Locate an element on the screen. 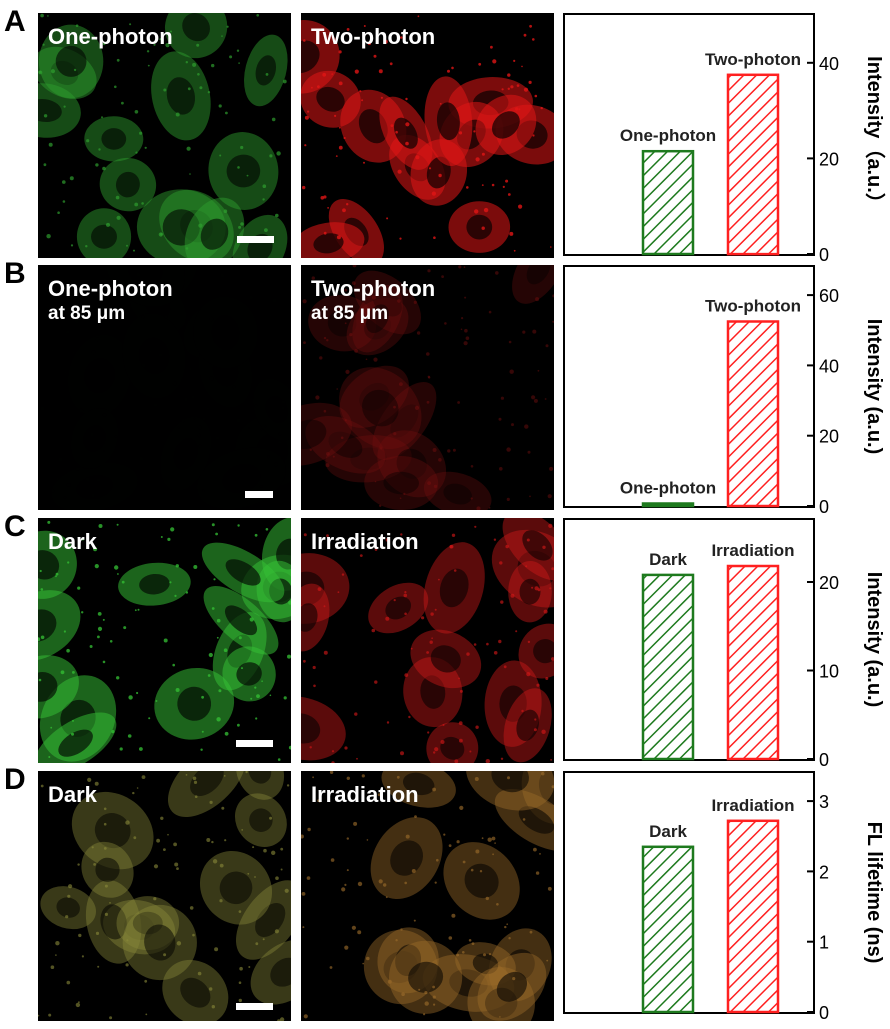  y-tick-label: 10 is located at coordinates (829, 672).